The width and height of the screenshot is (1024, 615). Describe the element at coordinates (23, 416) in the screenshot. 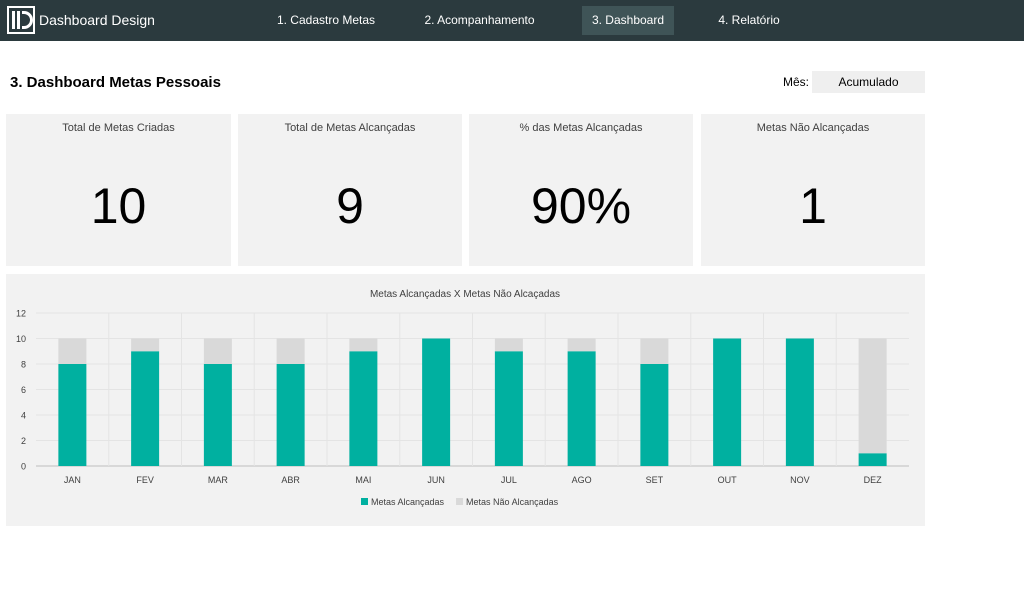

I see `y-tick-label: 4` at that location.